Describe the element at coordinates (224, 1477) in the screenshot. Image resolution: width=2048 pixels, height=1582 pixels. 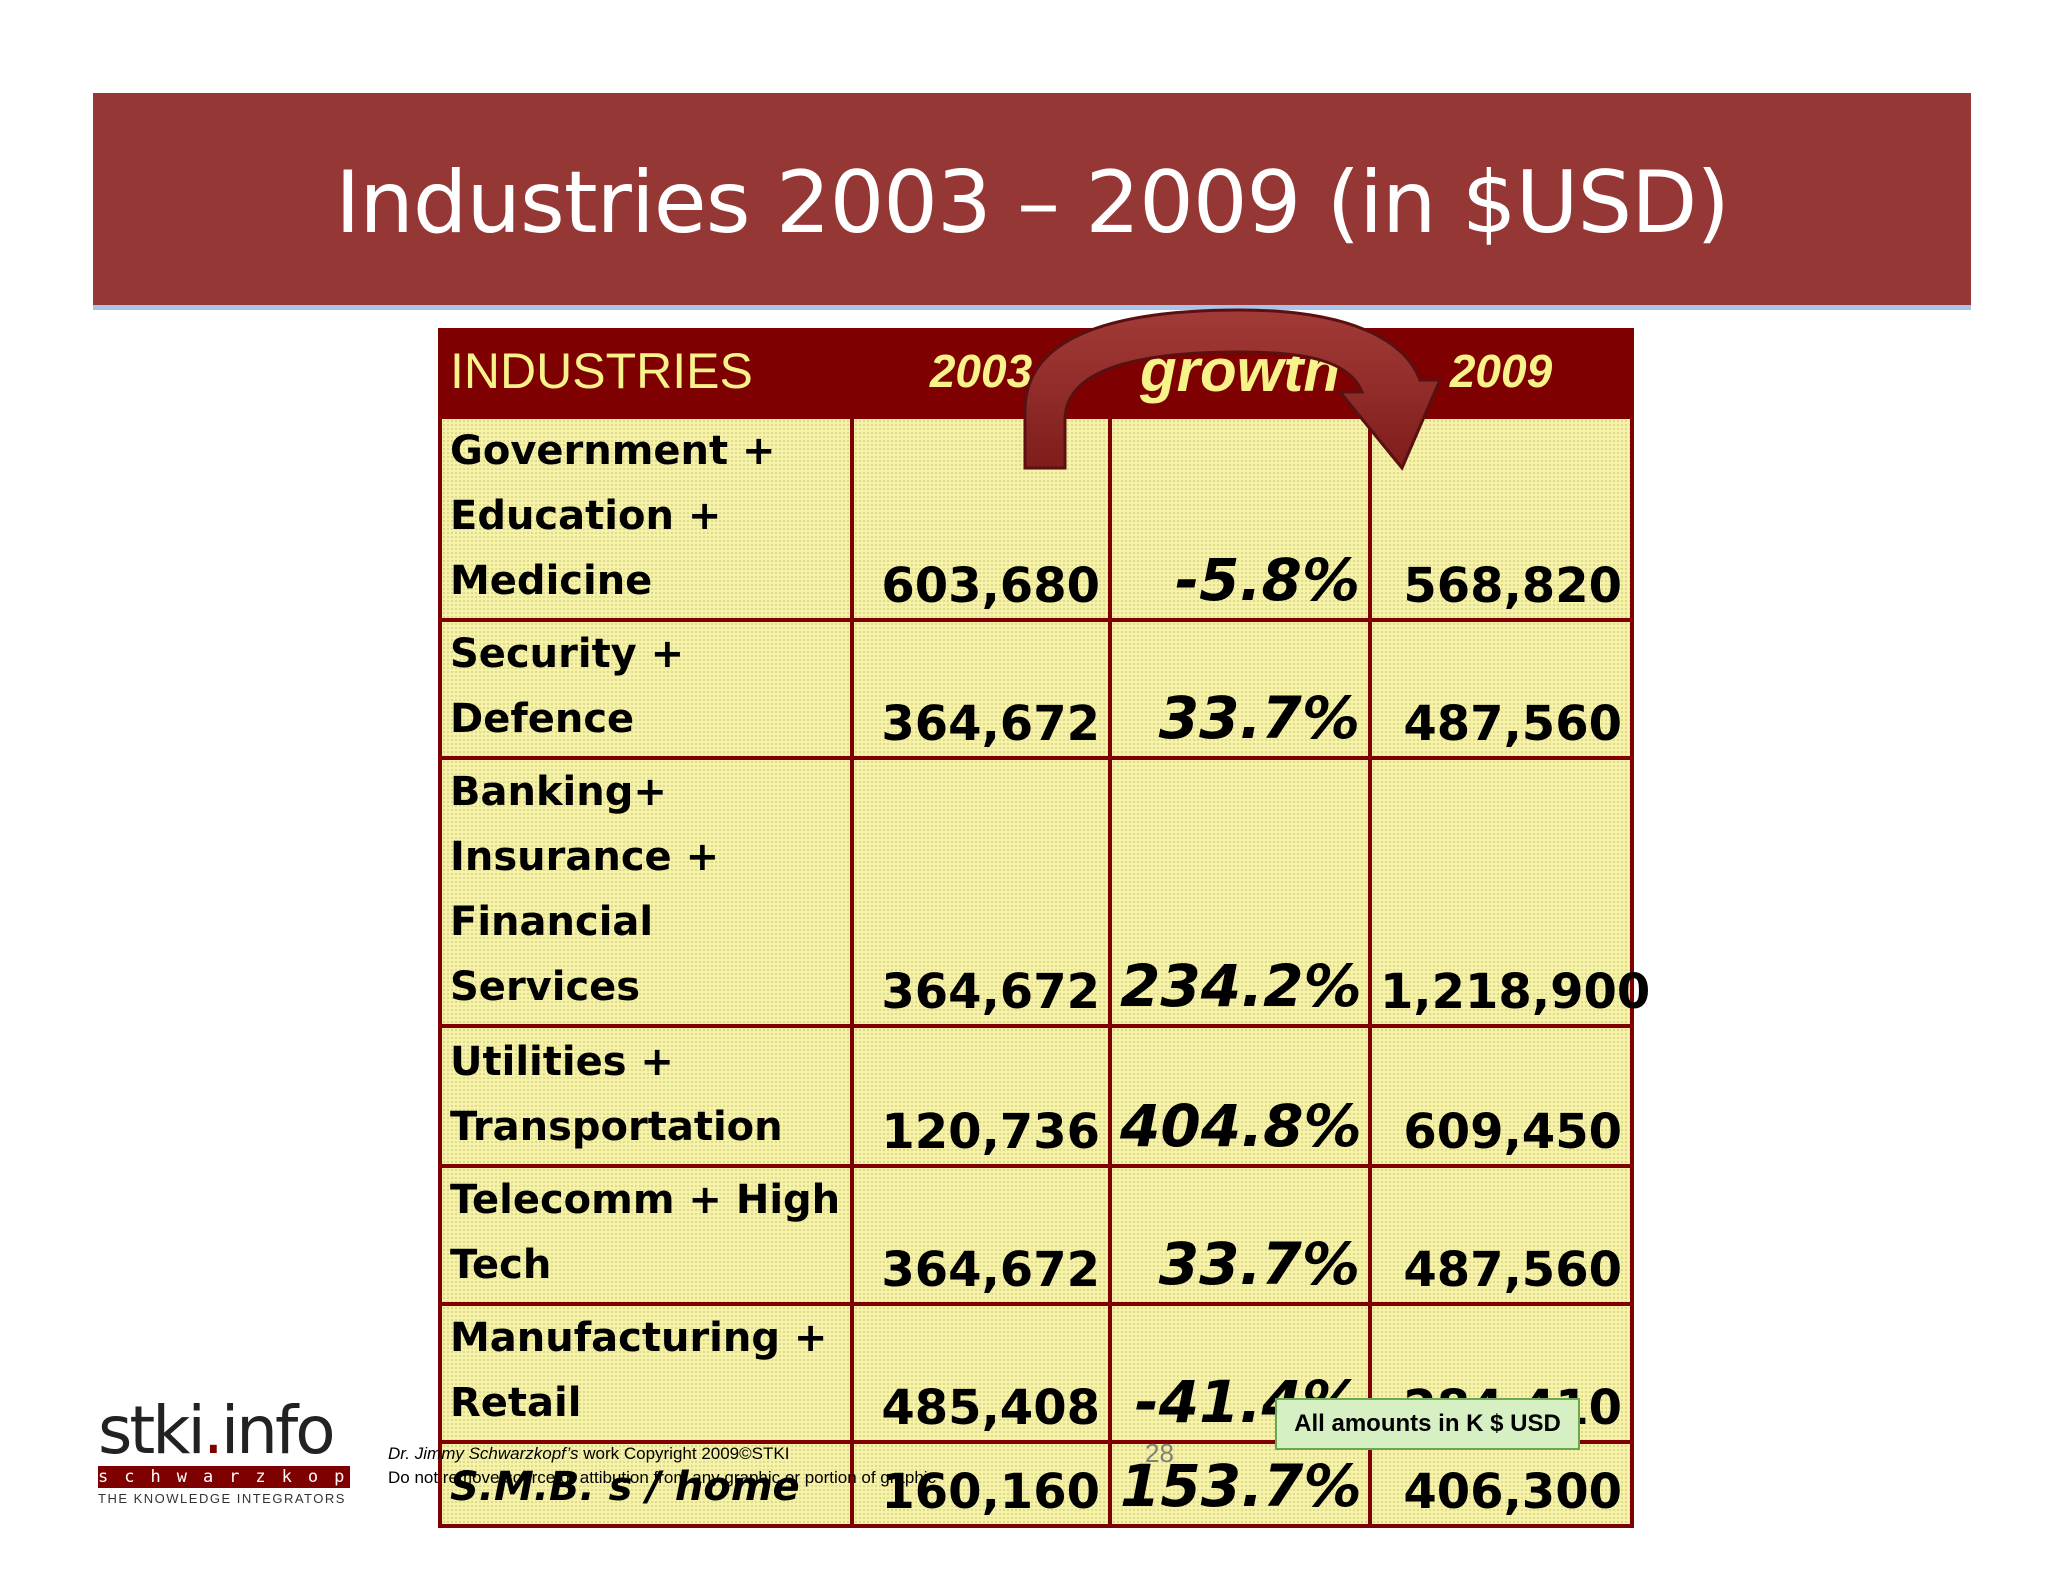
I see `logo-strip: schwarzkopf` at that location.